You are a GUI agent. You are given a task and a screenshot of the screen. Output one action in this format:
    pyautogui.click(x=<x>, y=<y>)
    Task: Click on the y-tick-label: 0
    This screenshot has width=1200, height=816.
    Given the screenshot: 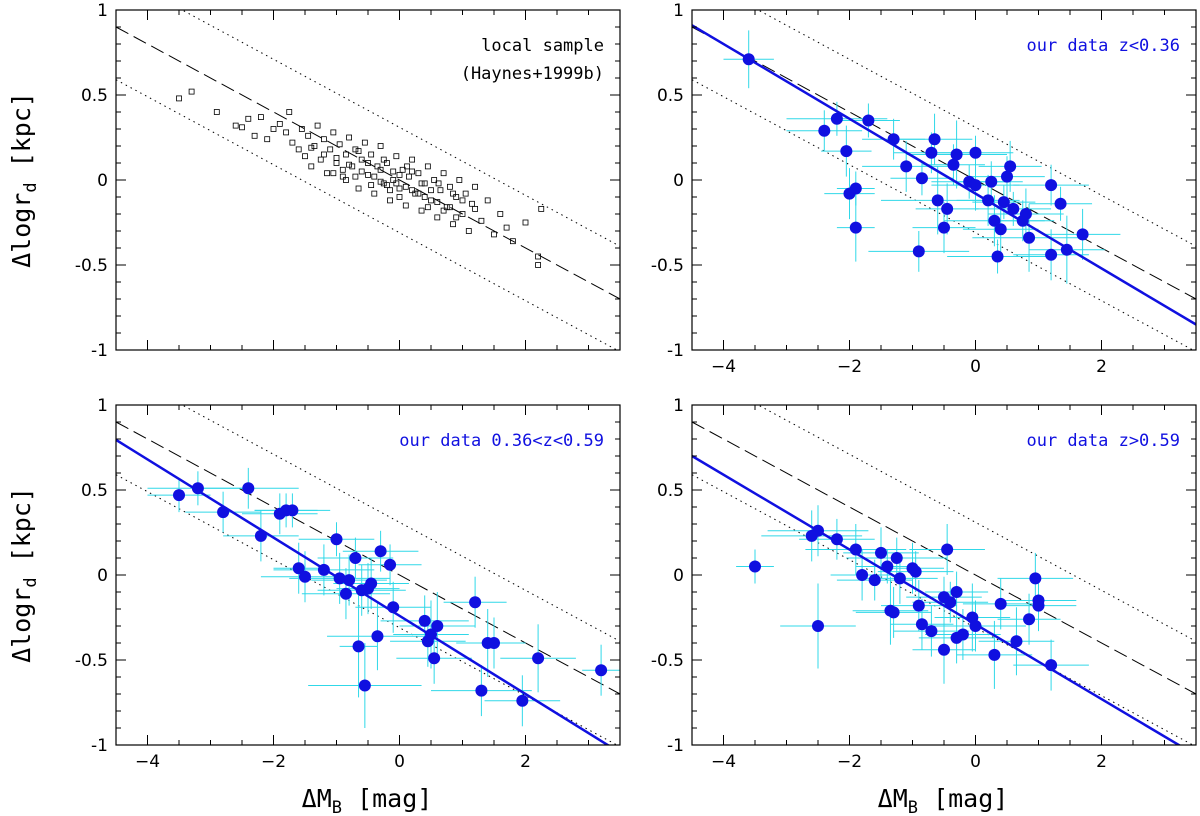 What is the action you would take?
    pyautogui.click(x=678, y=181)
    